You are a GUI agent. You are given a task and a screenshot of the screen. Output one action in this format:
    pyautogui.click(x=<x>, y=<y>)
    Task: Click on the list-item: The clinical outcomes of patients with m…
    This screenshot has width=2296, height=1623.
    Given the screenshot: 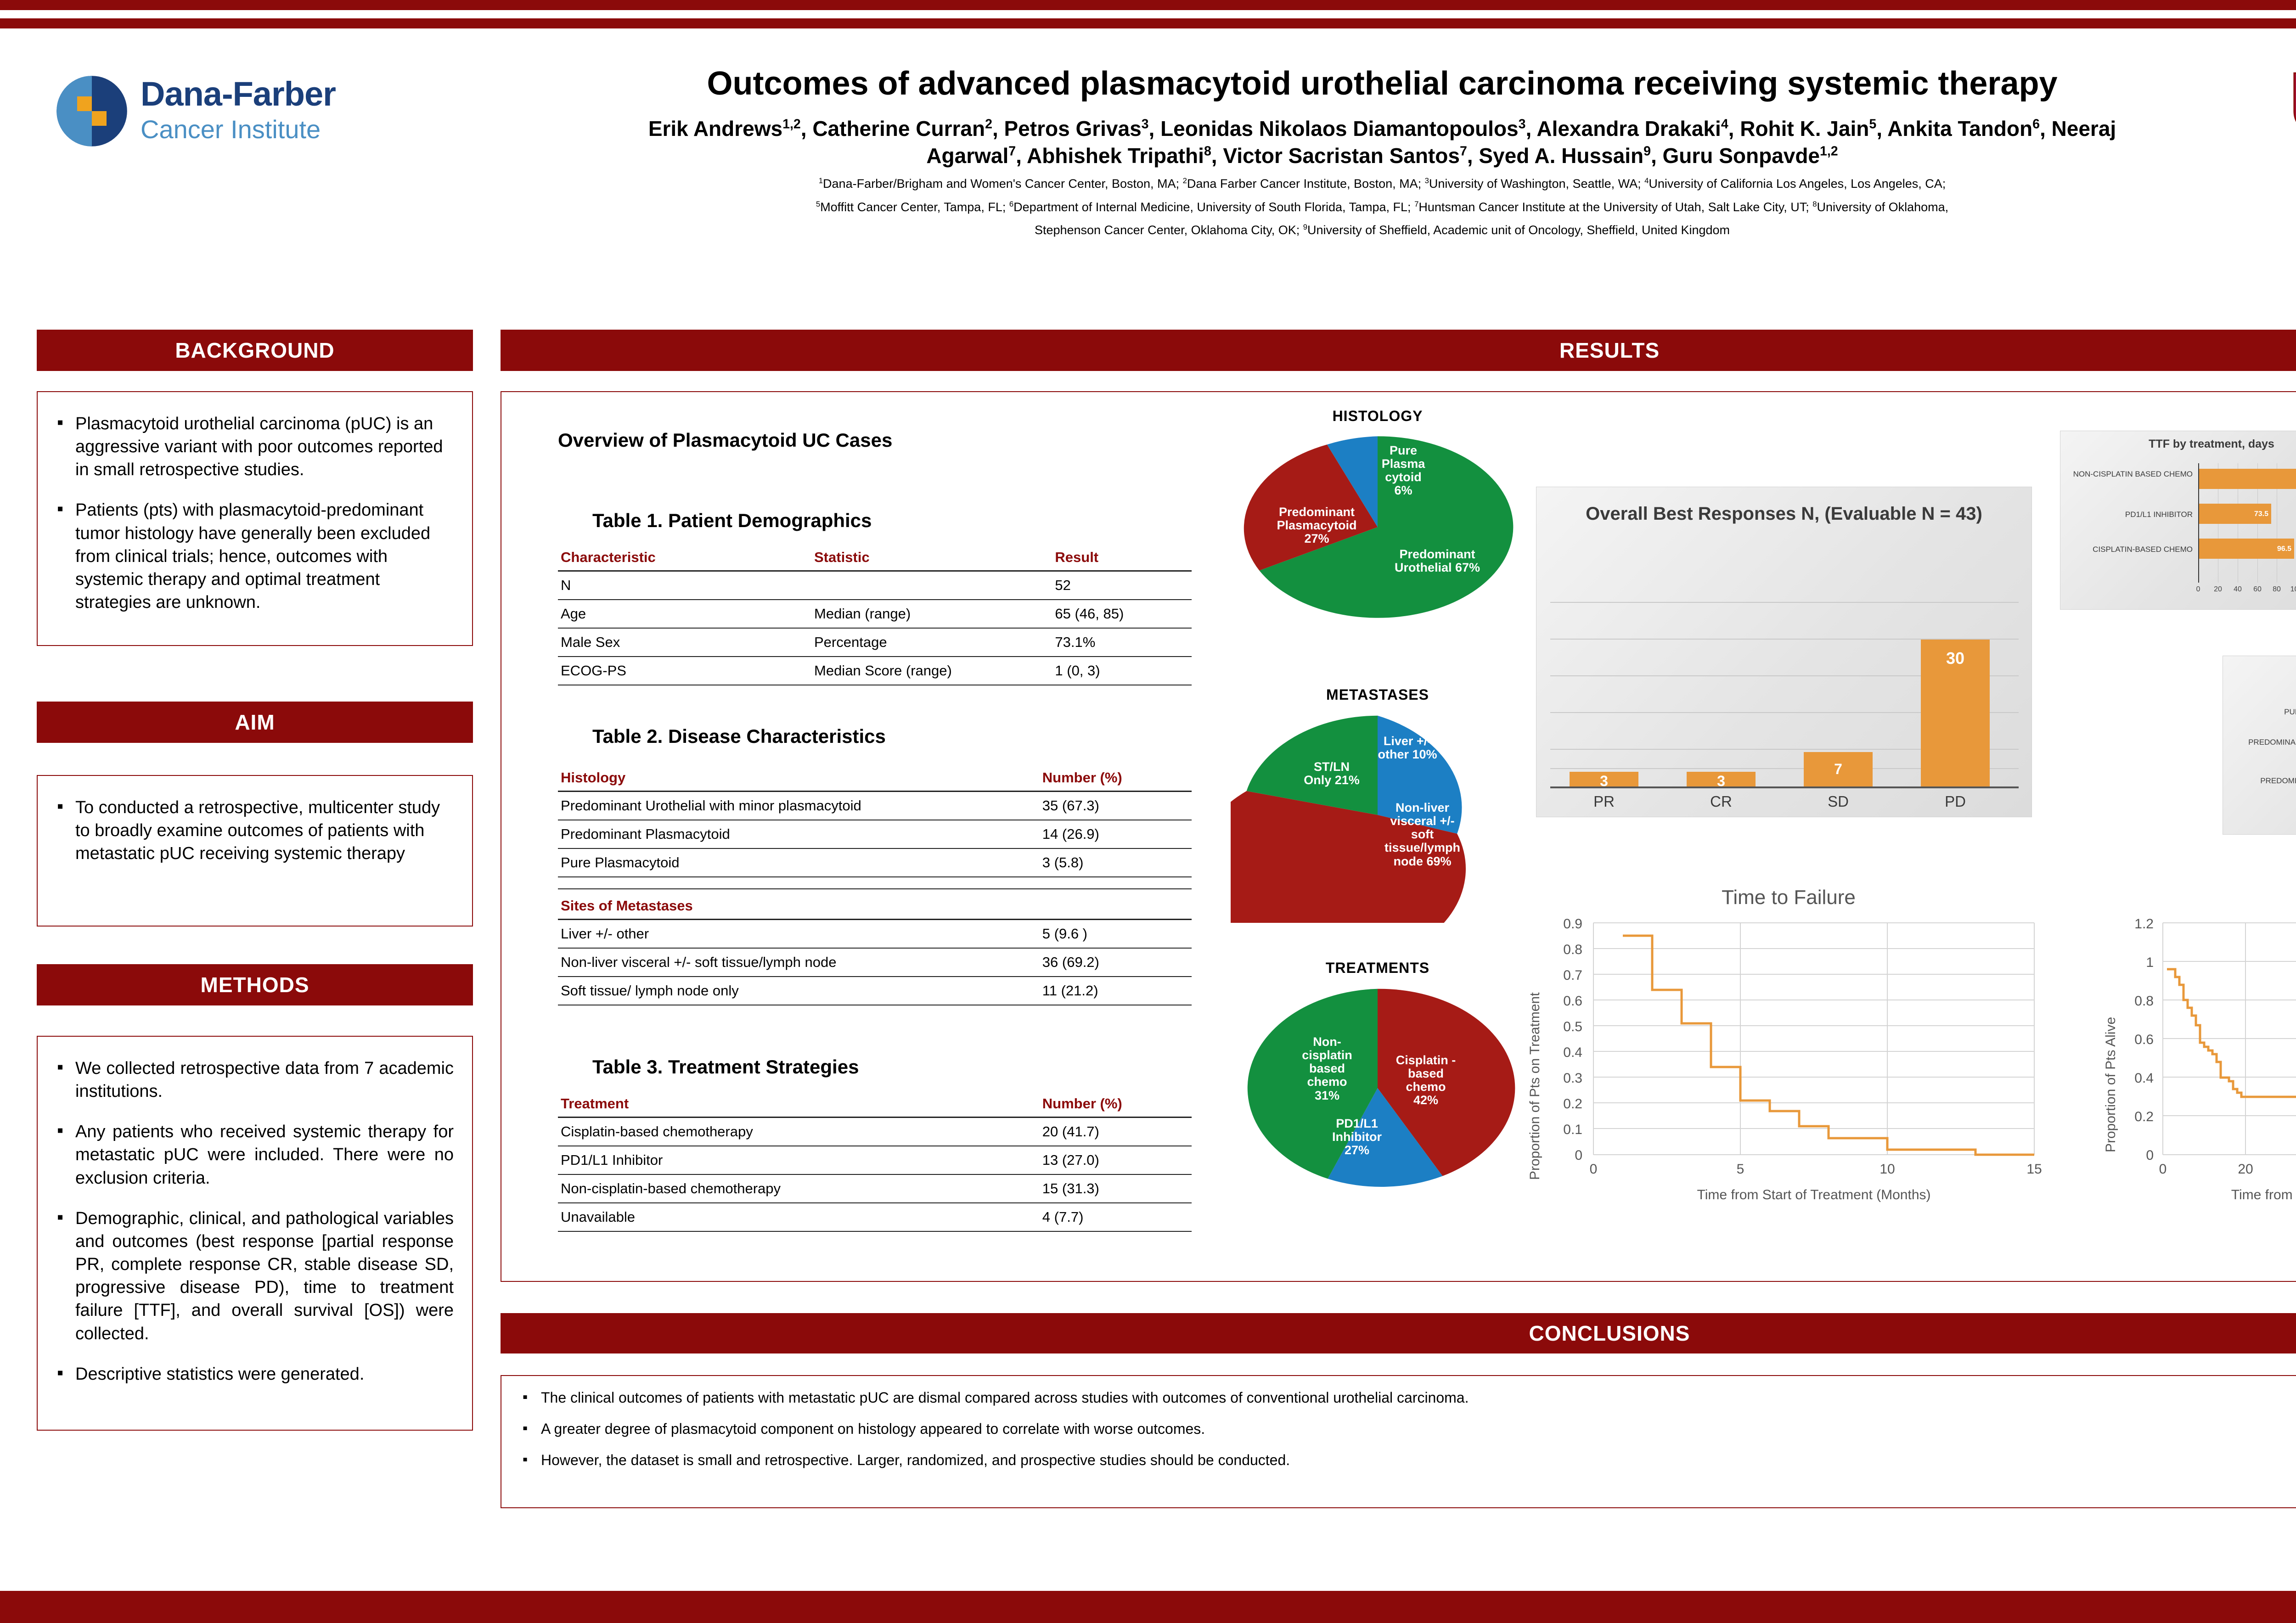 What is the action you would take?
    pyautogui.click(x=1408, y=1397)
    